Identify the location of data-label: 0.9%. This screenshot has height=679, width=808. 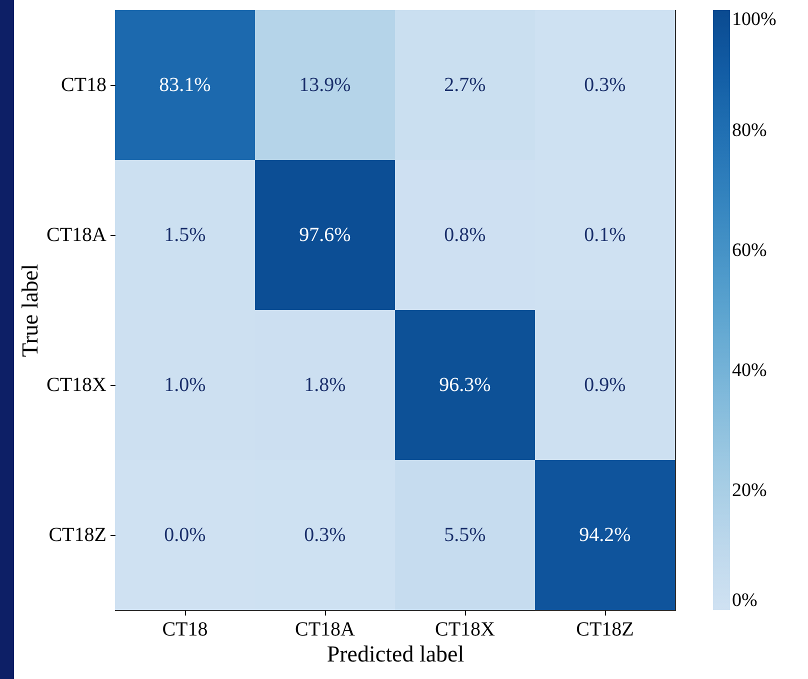
(605, 385).